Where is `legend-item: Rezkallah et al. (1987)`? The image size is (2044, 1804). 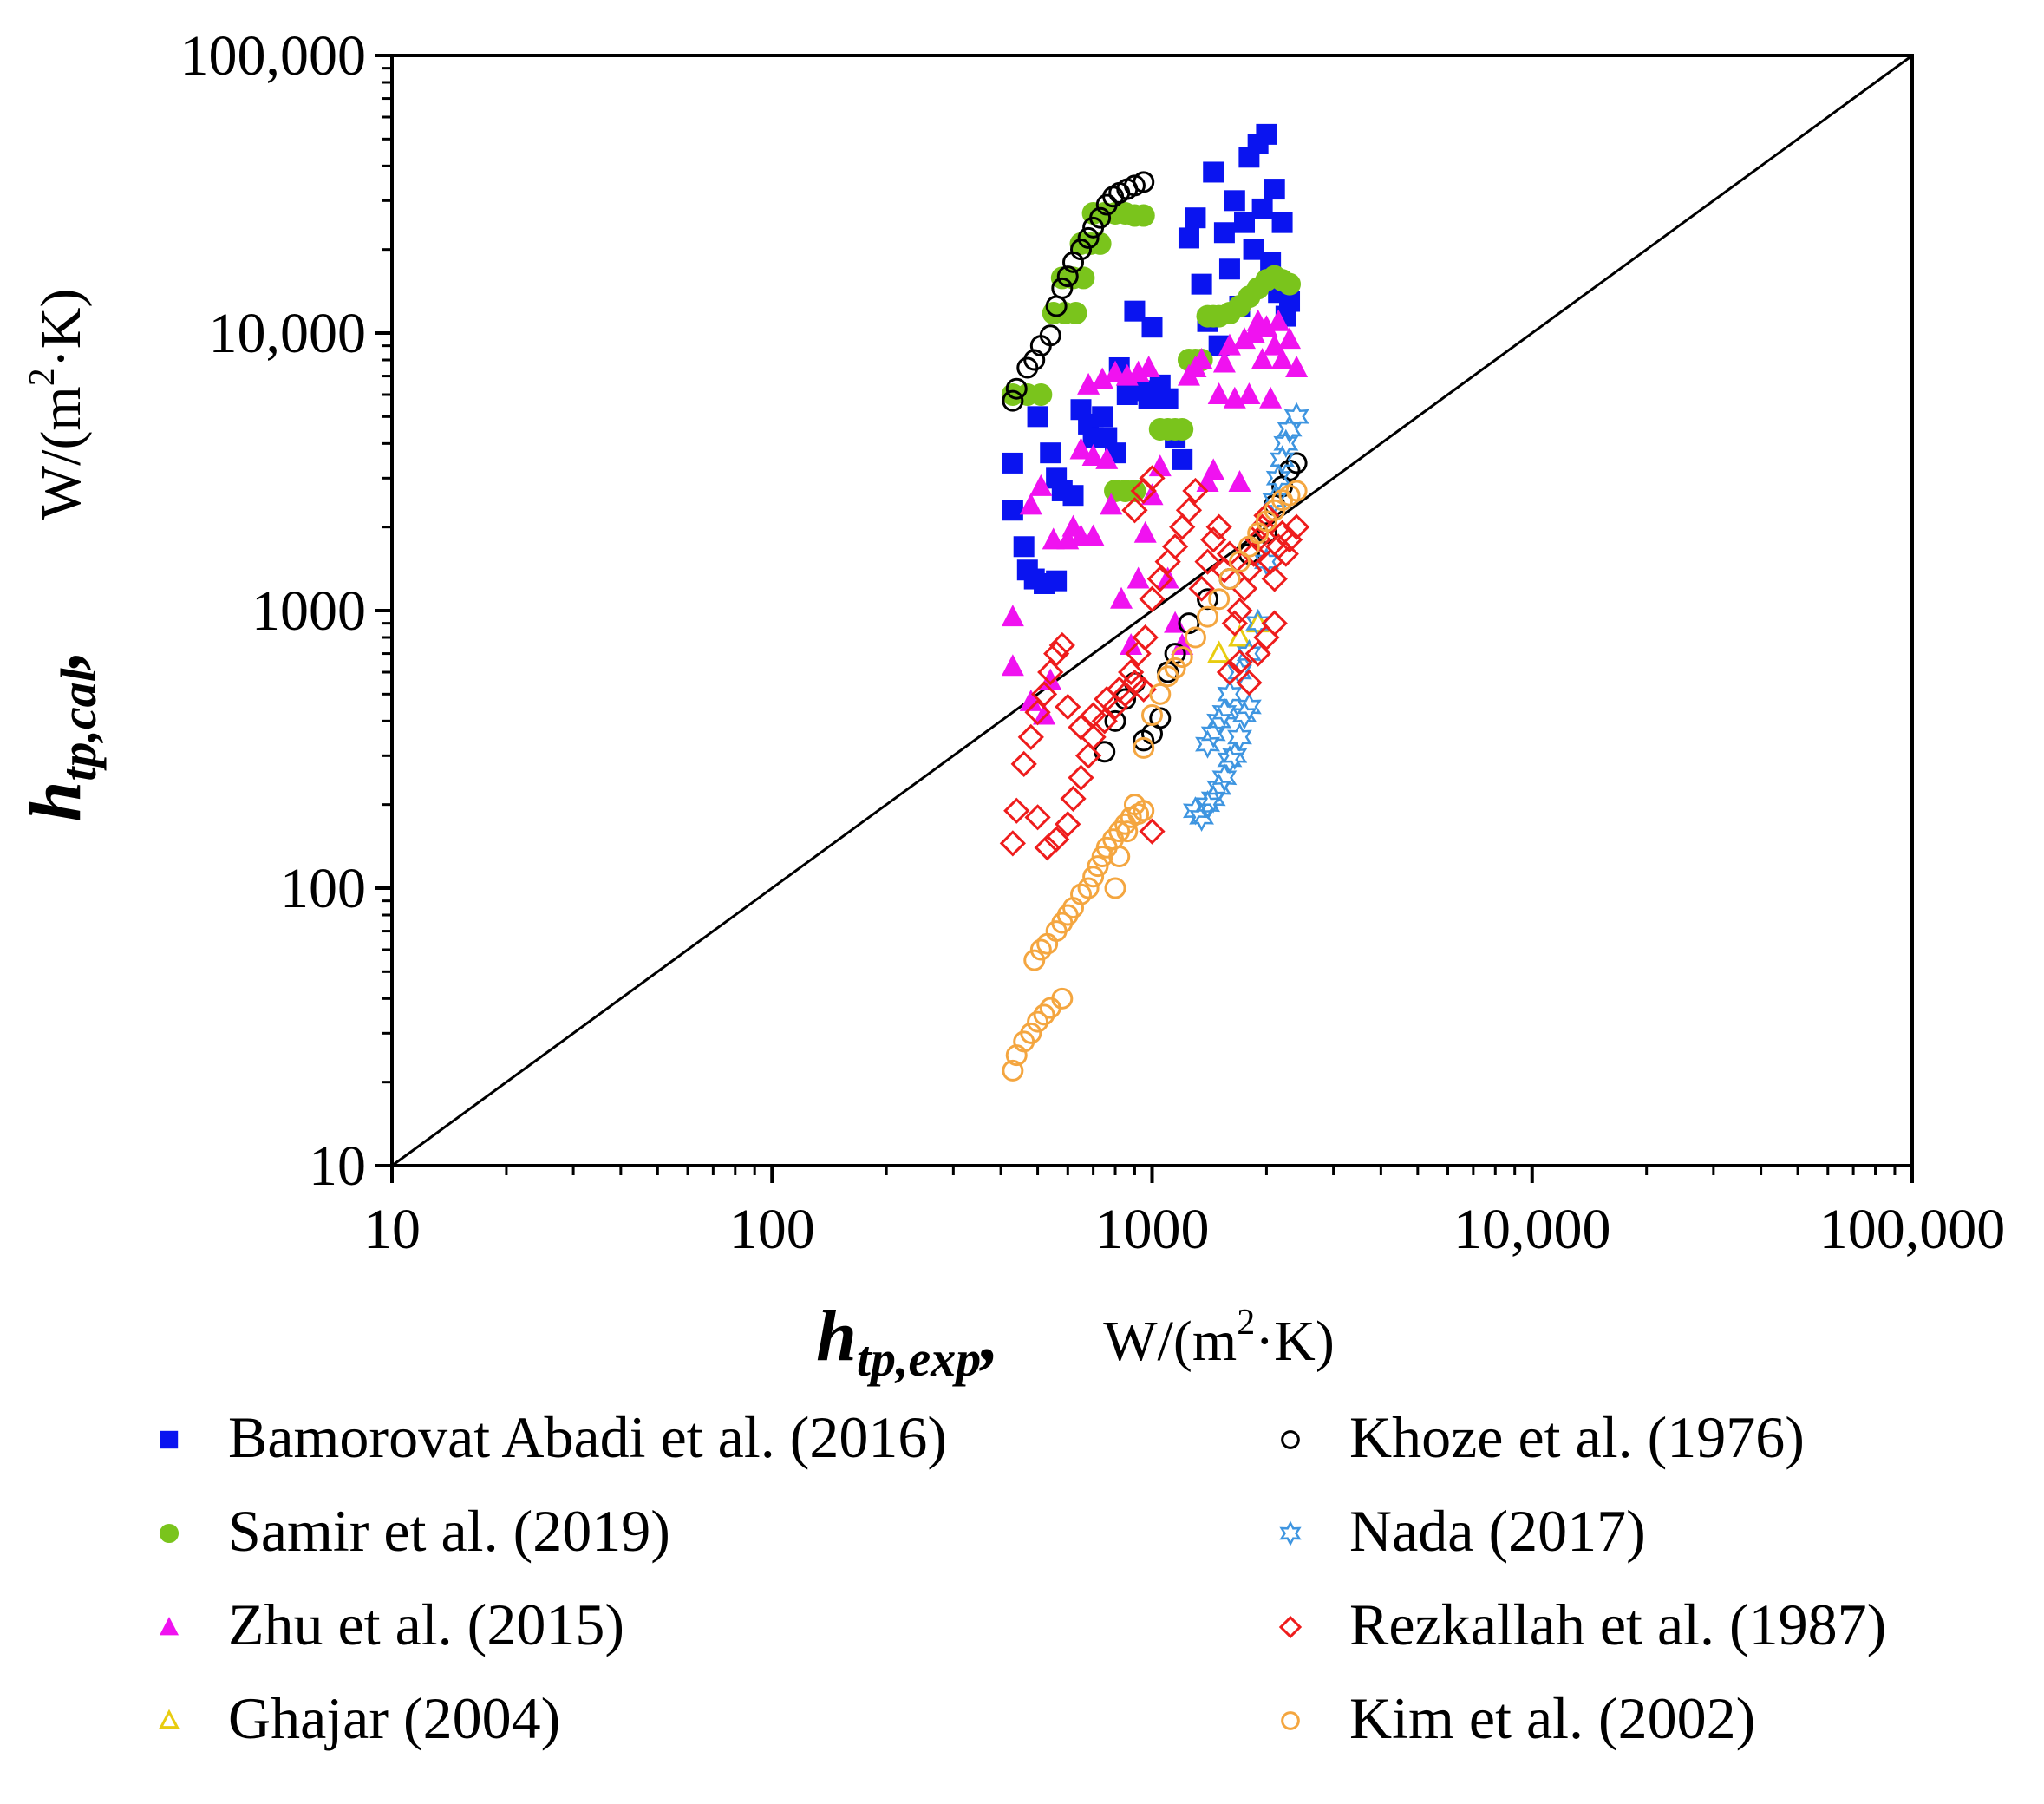
legend-item: Rezkallah et al. (1987) is located at coordinates (1582, 1625).